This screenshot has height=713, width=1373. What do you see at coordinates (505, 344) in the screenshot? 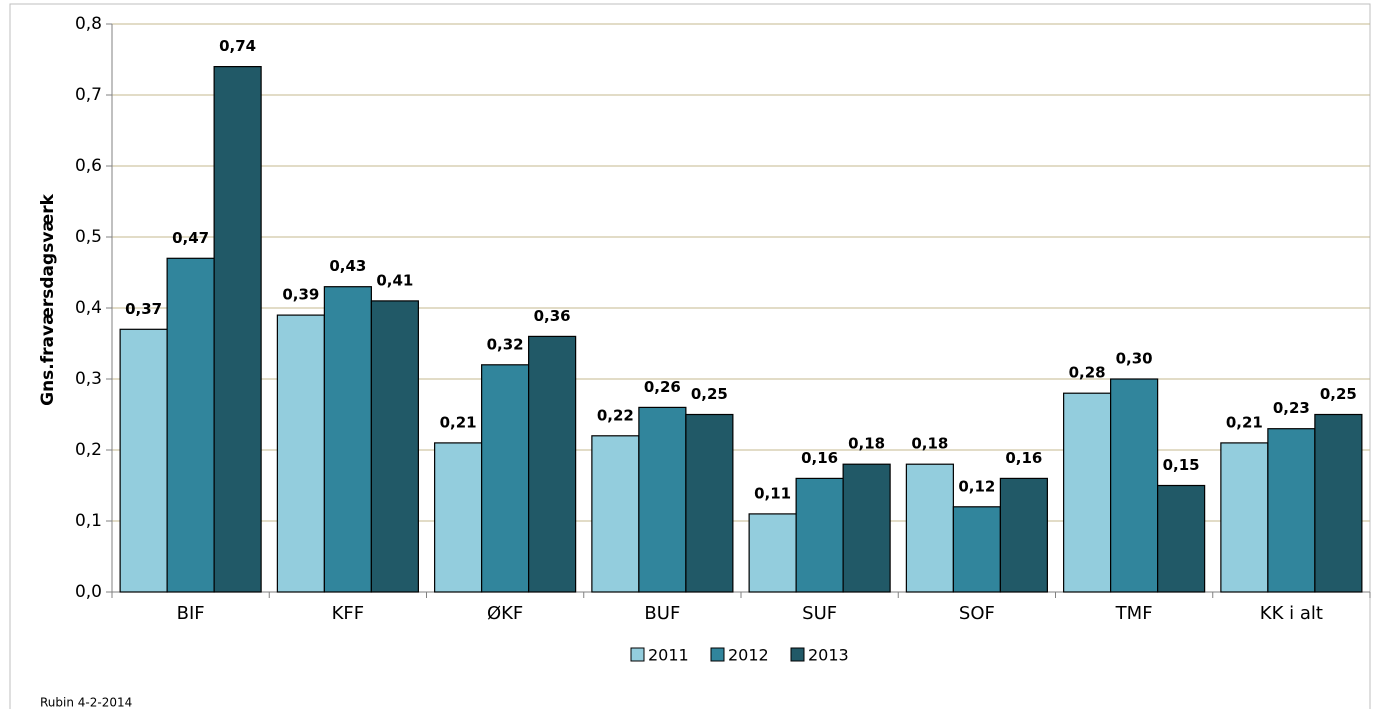
I see `data-label: 0,32` at bounding box center [505, 344].